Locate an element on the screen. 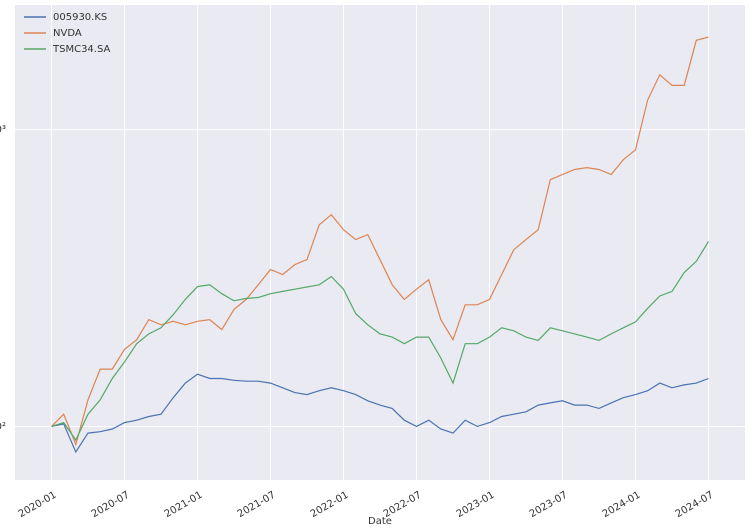  x-tick-label: 2023-01 is located at coordinates (476, 505).